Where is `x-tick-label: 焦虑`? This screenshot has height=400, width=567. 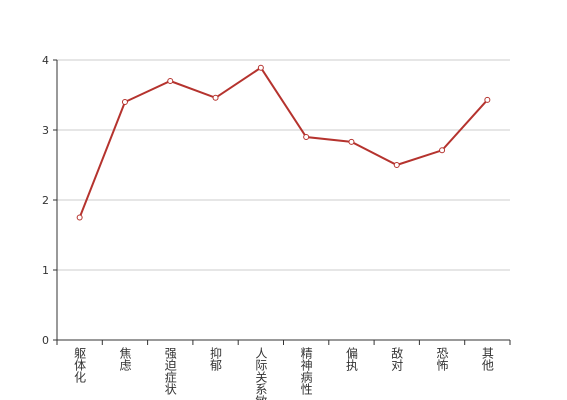
x-tick-label: 焦虑 is located at coordinates (125, 359).